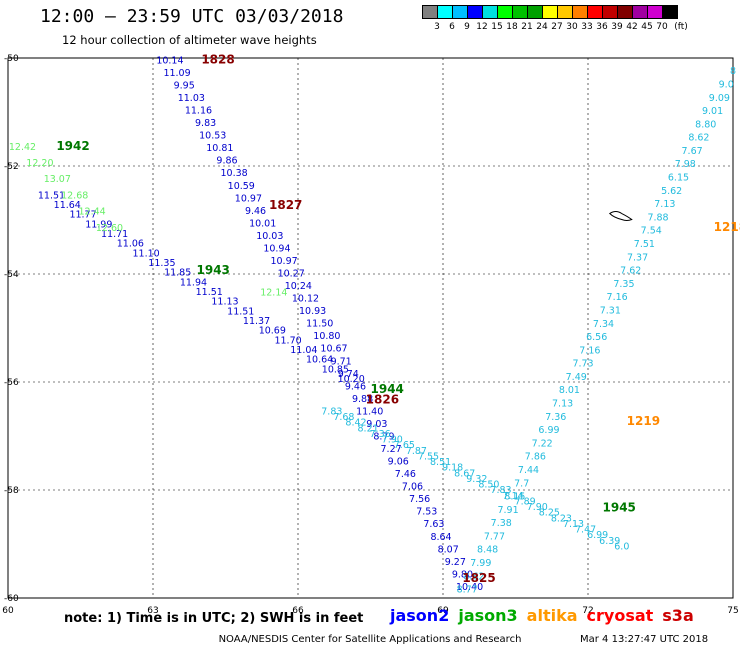 Image resolution: width=740 pixels, height=650 pixels. What do you see at coordinates (596, 337) in the screenshot?
I see `swh-value-label: 6.56` at bounding box center [596, 337].